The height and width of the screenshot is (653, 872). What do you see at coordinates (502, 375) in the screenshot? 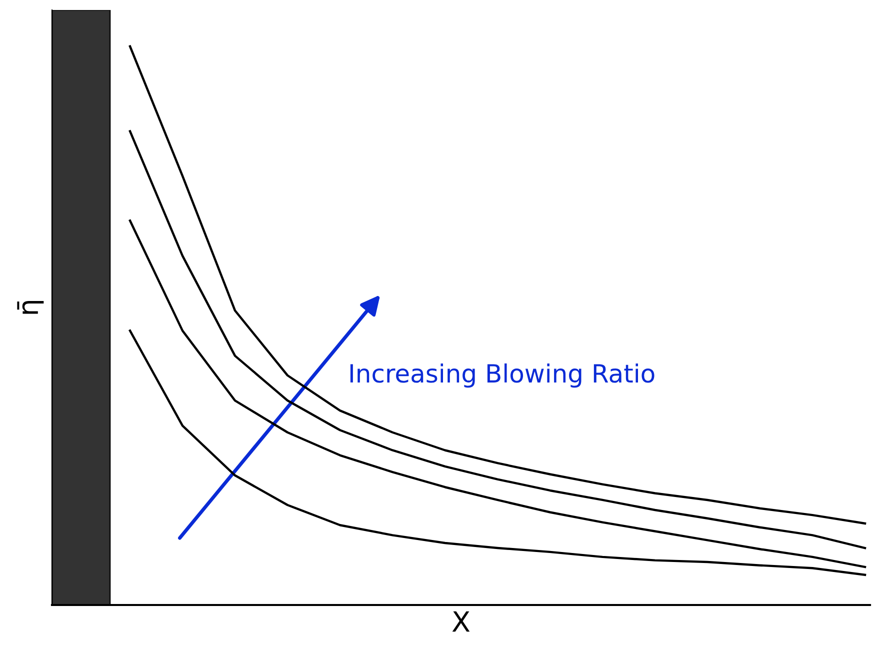
I see `annotation: Increasing Blowing Ratio` at bounding box center [502, 375].